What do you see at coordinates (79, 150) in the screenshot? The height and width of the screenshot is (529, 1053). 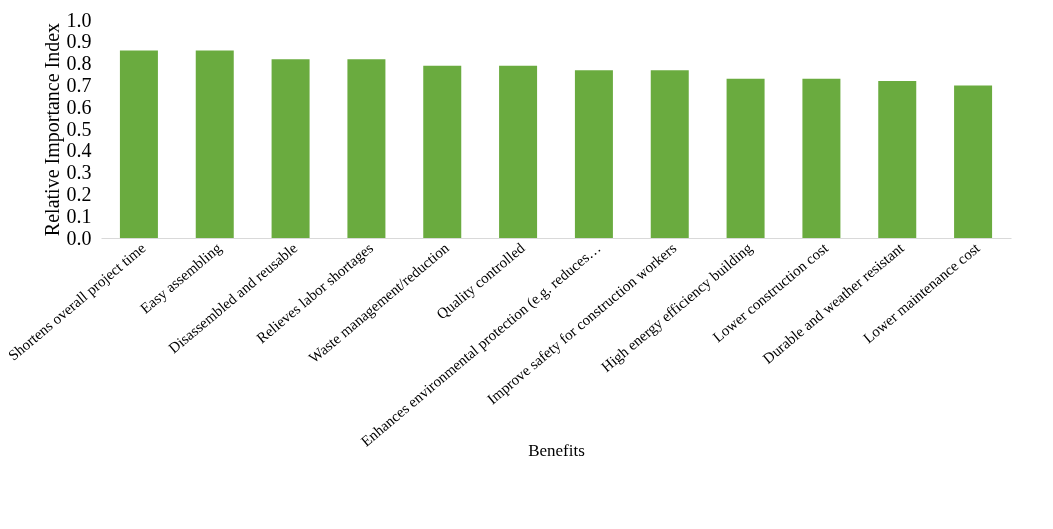 I see `y-tick-label: 0.4` at bounding box center [79, 150].